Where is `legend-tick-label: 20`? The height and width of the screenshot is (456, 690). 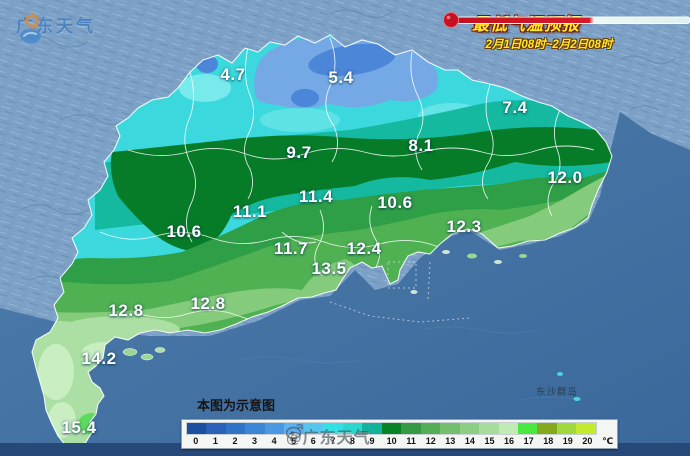 legend-tick-label: 20 is located at coordinates (587, 441).